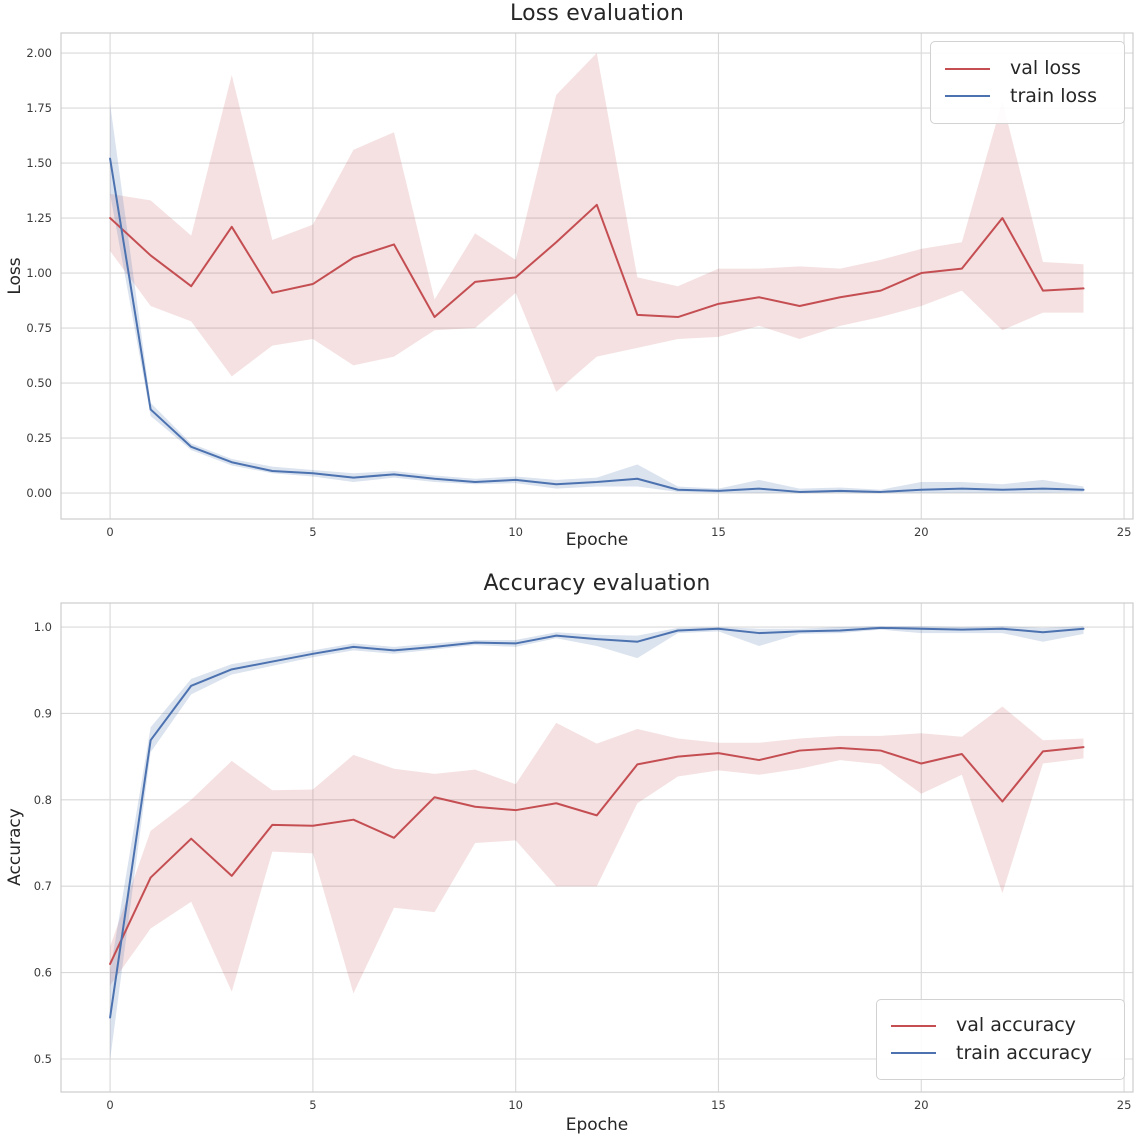 The height and width of the screenshot is (1140, 1140). What do you see at coordinates (39, 163) in the screenshot?
I see `y-tick-label: 1.50` at bounding box center [39, 163].